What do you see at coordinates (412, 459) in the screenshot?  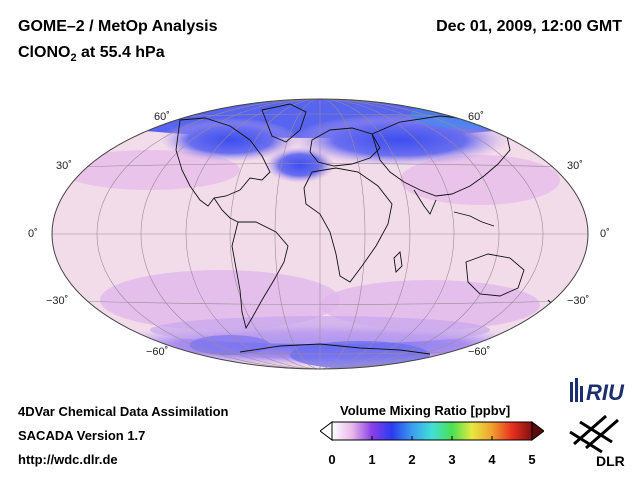 I see `colorbar-tick-label: 2` at bounding box center [412, 459].